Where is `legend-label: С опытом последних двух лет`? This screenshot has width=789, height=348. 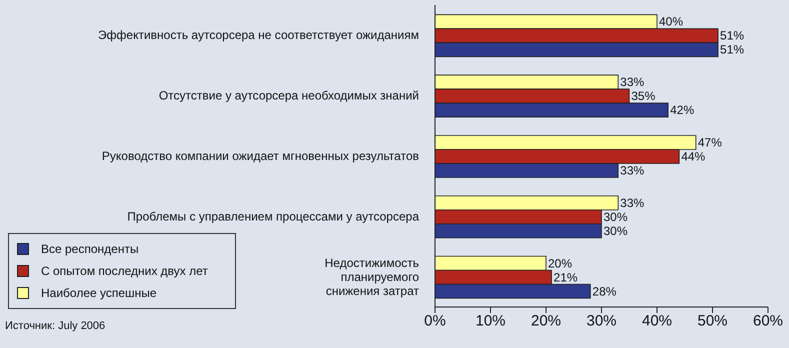
legend-label: С опытом последних двух лет is located at coordinates (124, 271).